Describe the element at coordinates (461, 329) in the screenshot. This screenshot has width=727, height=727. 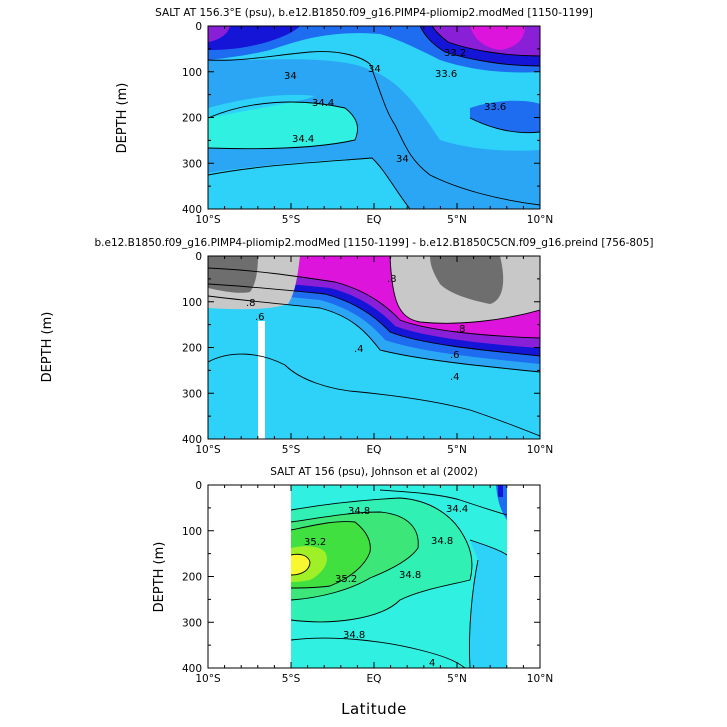
I see `clabel-2: .8` at that location.